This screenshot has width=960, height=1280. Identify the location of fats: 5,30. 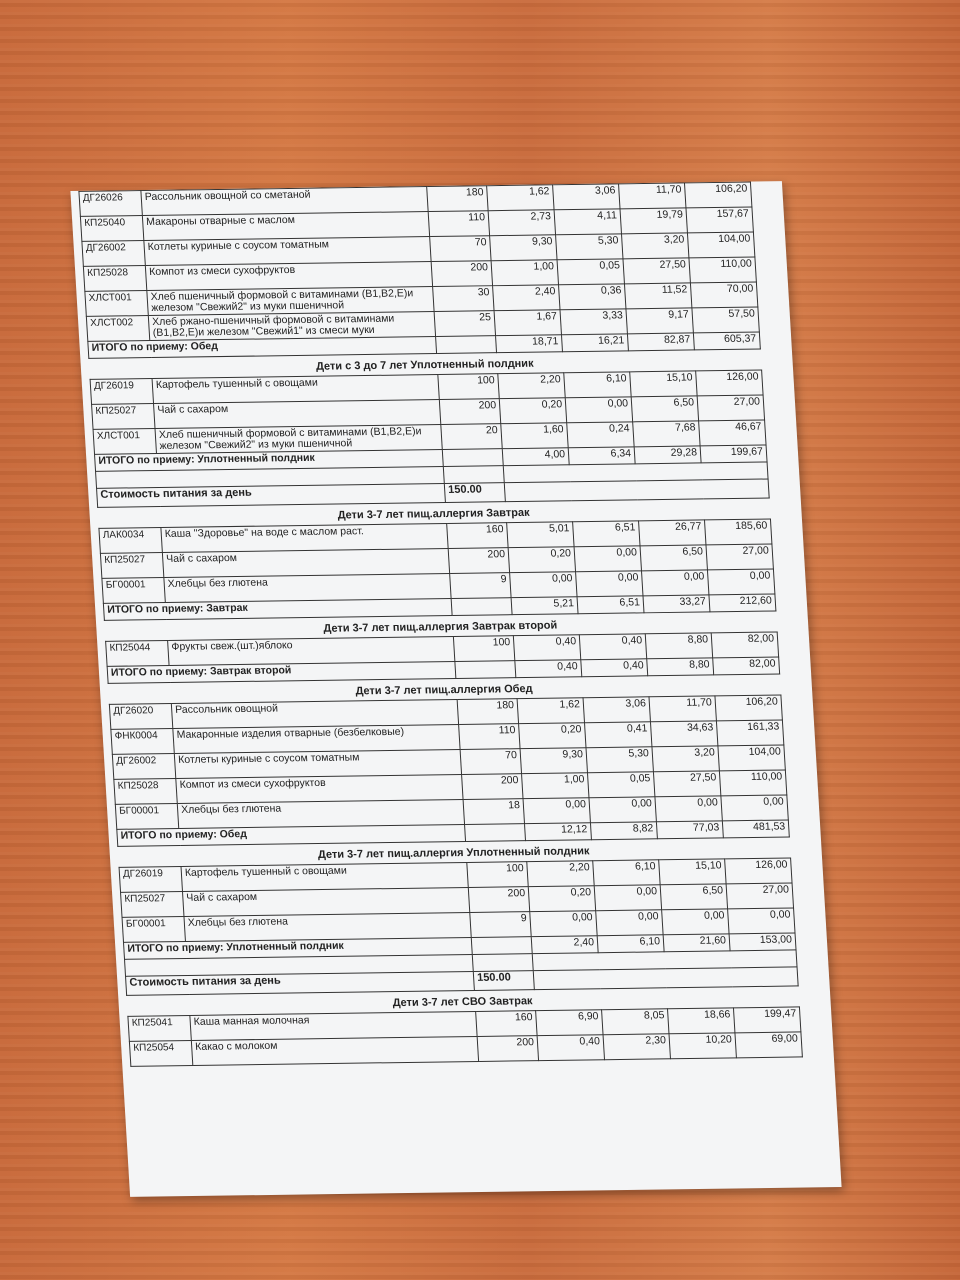
(619, 759).